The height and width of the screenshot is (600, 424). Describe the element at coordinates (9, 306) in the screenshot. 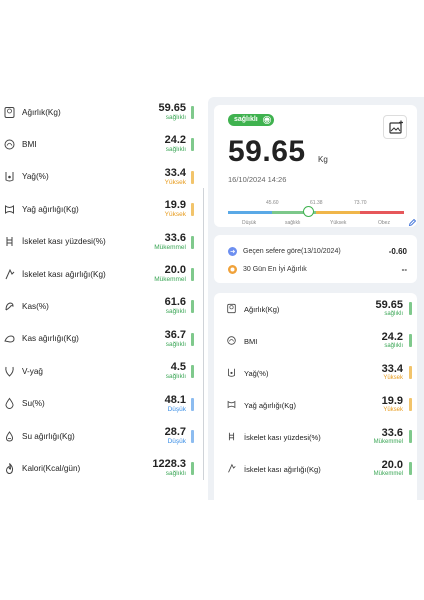

I see `muscle-percent-icon` at that location.